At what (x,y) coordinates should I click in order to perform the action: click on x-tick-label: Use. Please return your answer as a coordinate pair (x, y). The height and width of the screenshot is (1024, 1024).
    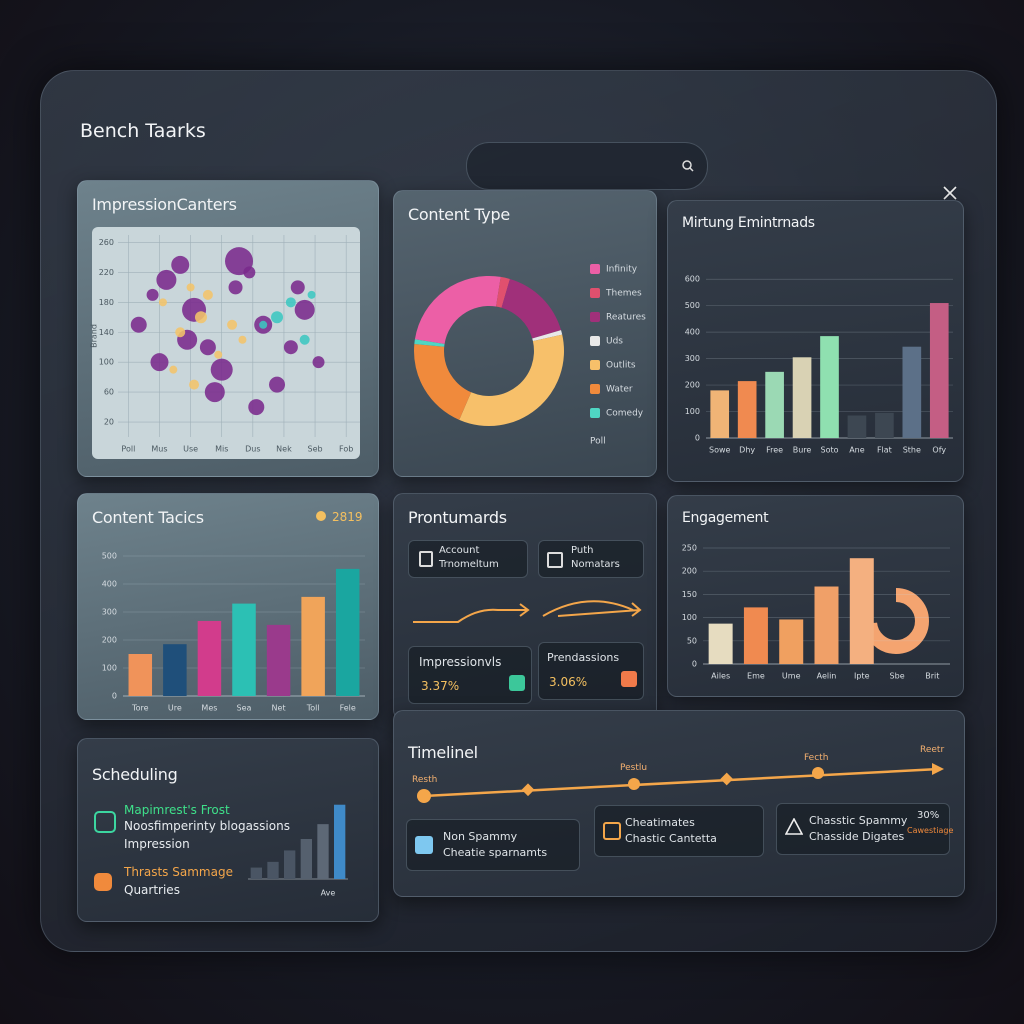
    Looking at the image, I should click on (190, 449).